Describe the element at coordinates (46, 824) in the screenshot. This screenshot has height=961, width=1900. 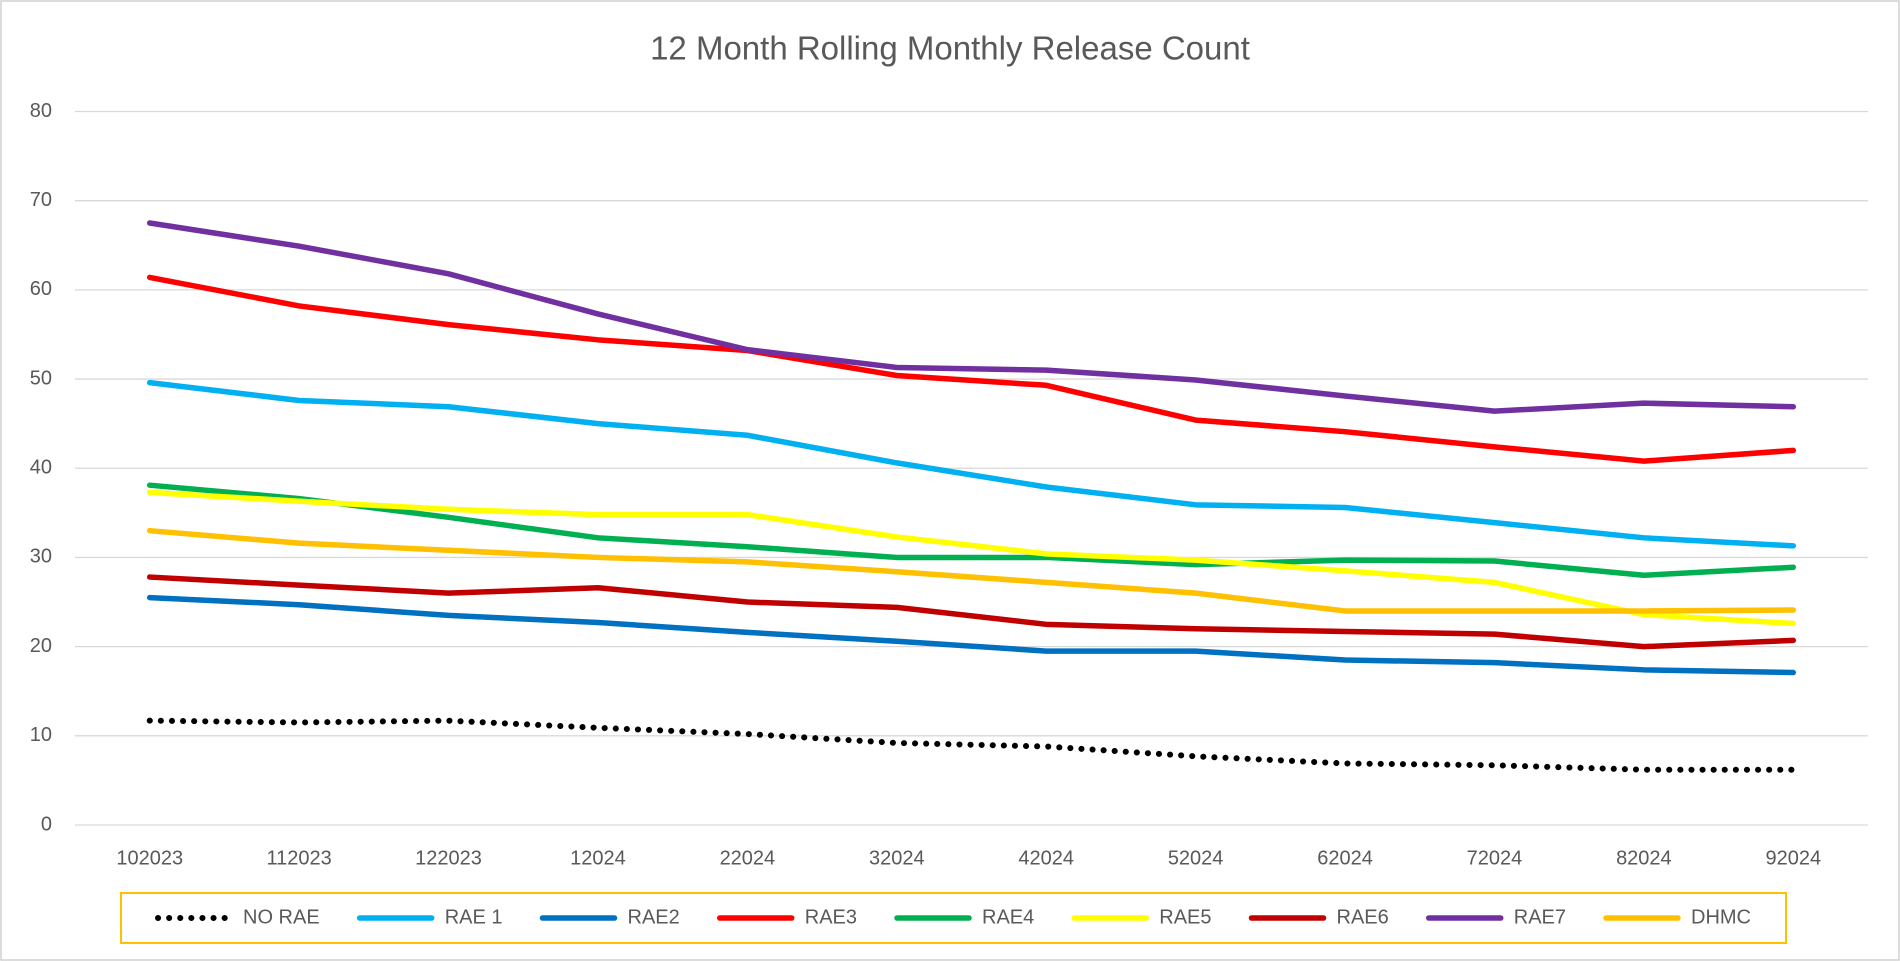
I see `y-tick-label: 0` at that location.